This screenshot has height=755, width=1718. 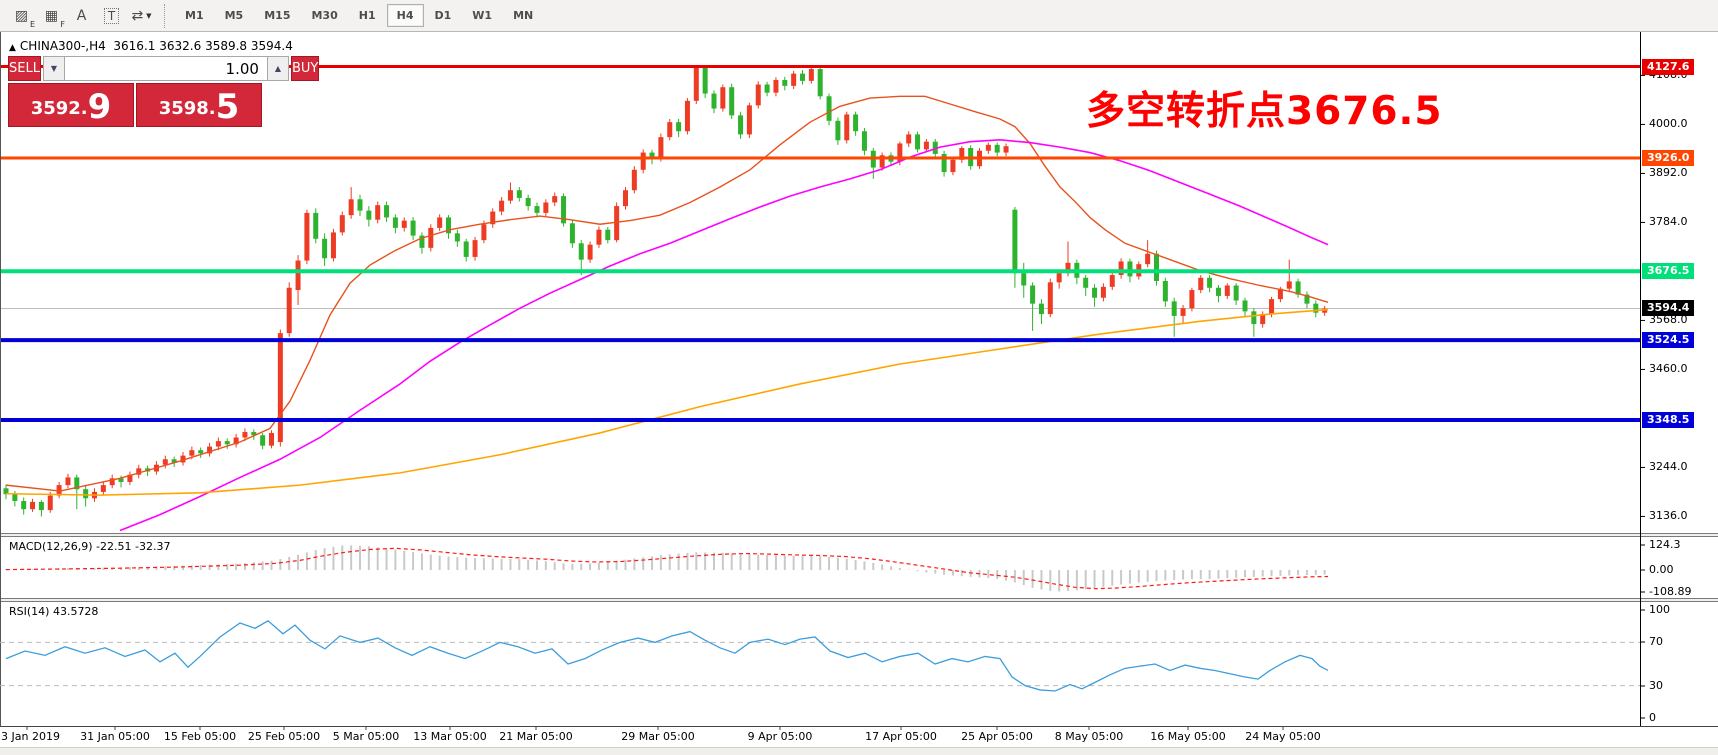 I want to click on timeframe-W1: W1, so click(x=482, y=15).